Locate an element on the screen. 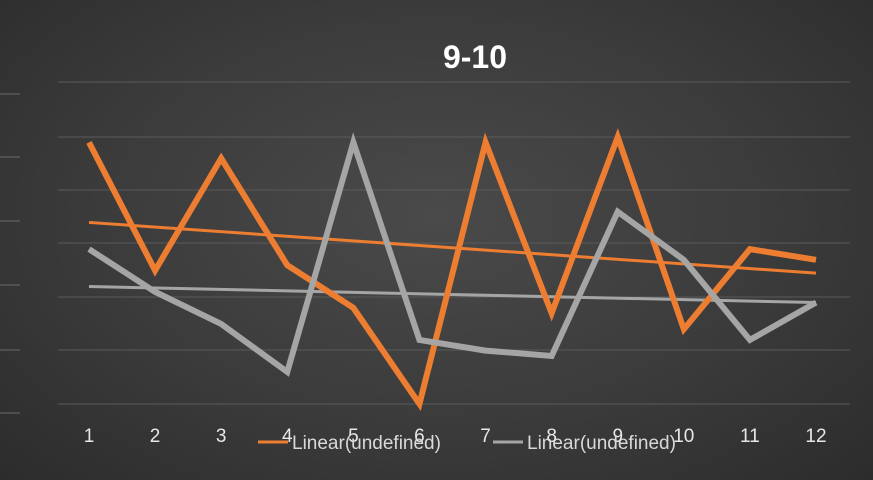 This screenshot has width=873, height=480. x-tick-label-4: 4 is located at coordinates (287, 436).